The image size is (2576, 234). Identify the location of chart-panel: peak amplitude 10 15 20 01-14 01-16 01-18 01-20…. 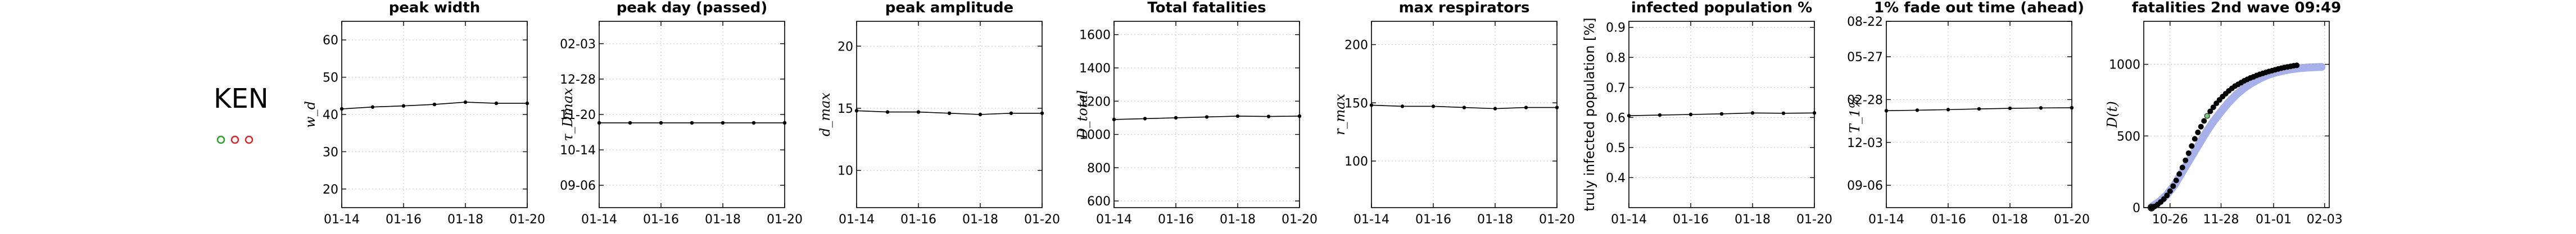
(938, 113).